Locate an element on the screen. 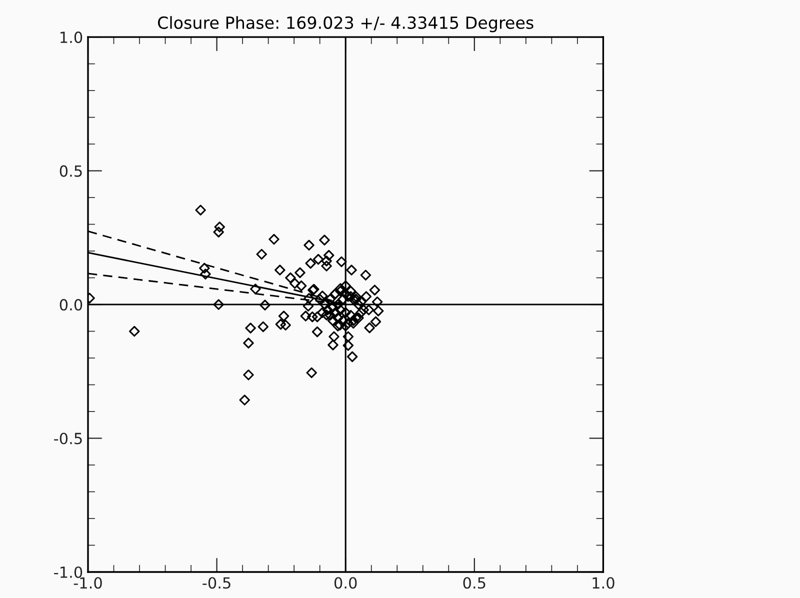 The image size is (800, 598). y-tick-label: 0.5 is located at coordinates (71, 171).